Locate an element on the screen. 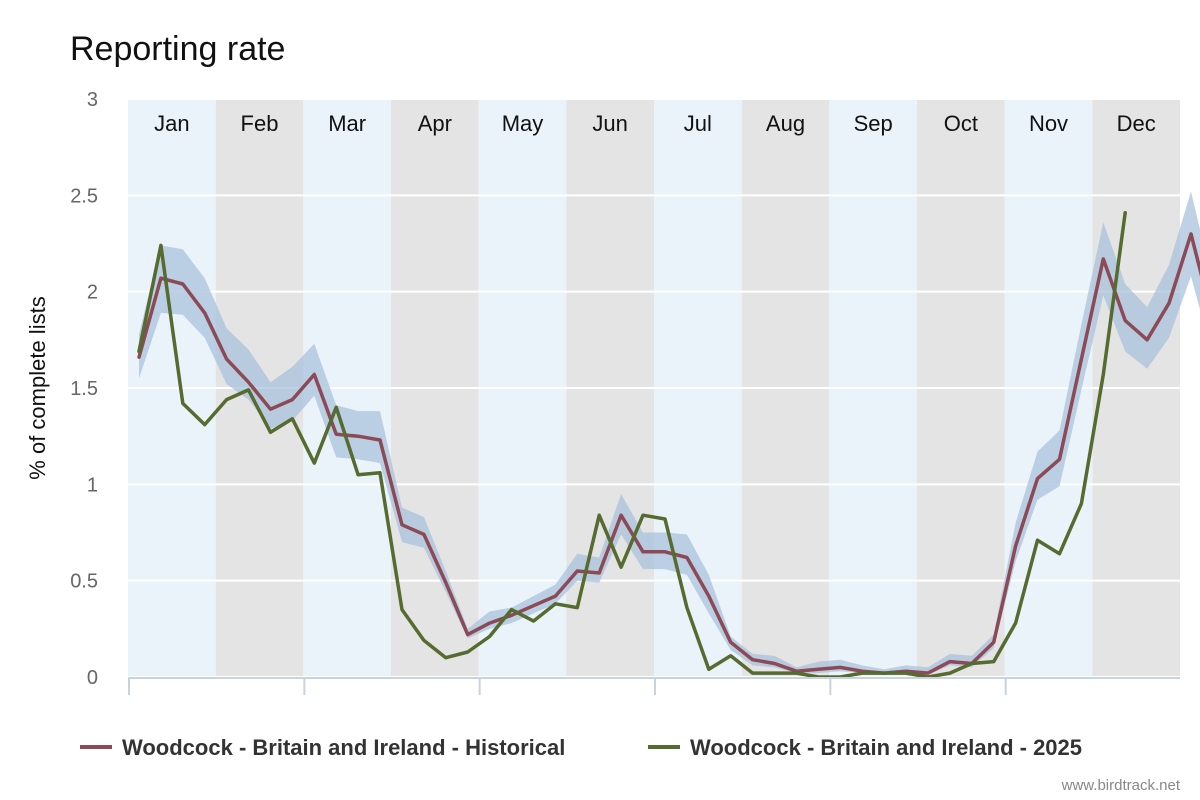 This screenshot has width=1200, height=800. month-label-mar: Mar is located at coordinates (347, 123).